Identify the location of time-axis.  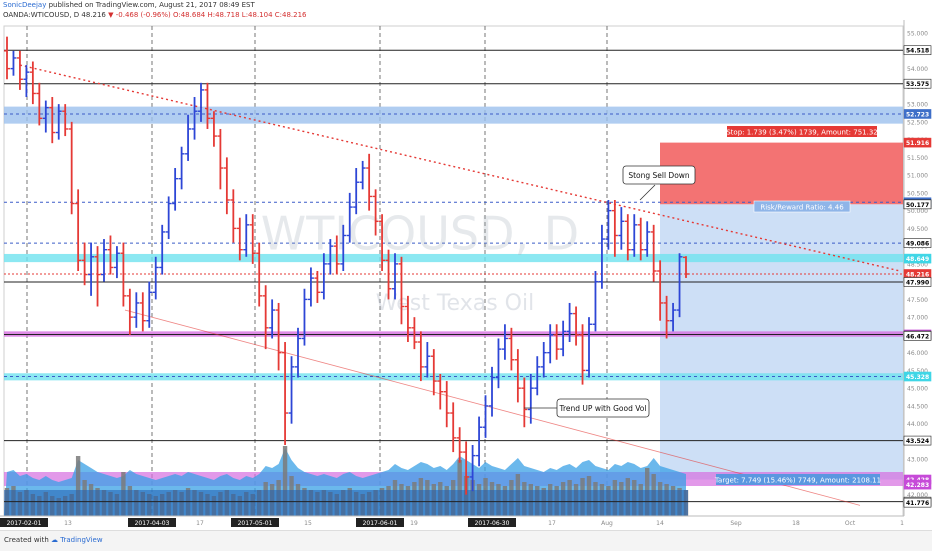
(452, 523).